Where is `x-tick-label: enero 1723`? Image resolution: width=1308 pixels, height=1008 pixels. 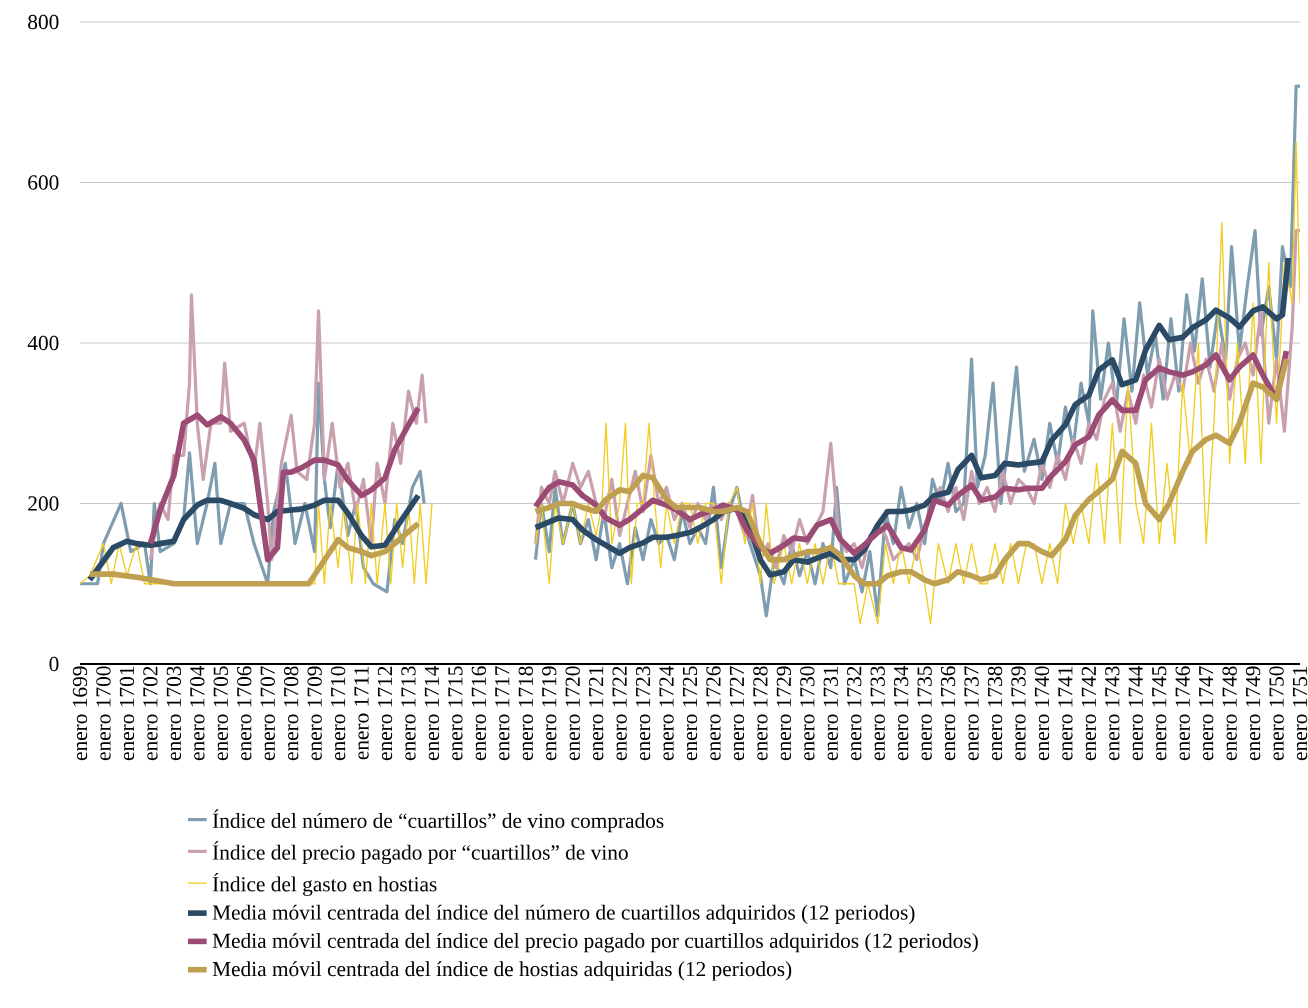
x-tick-label: enero 1723 is located at coordinates (643, 713).